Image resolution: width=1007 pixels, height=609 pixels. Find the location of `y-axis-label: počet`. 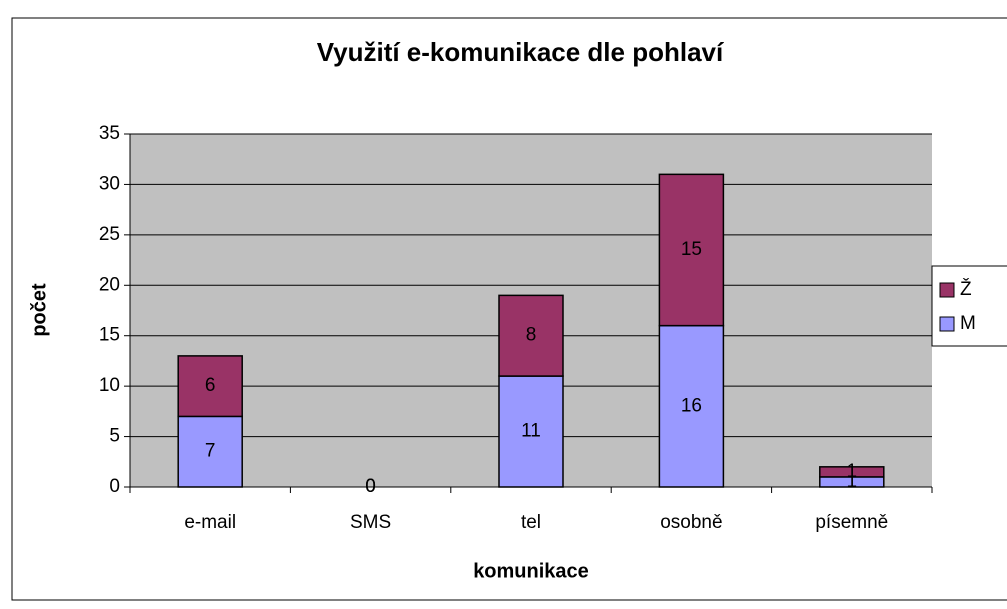

y-axis-label: počet is located at coordinates (39, 310).